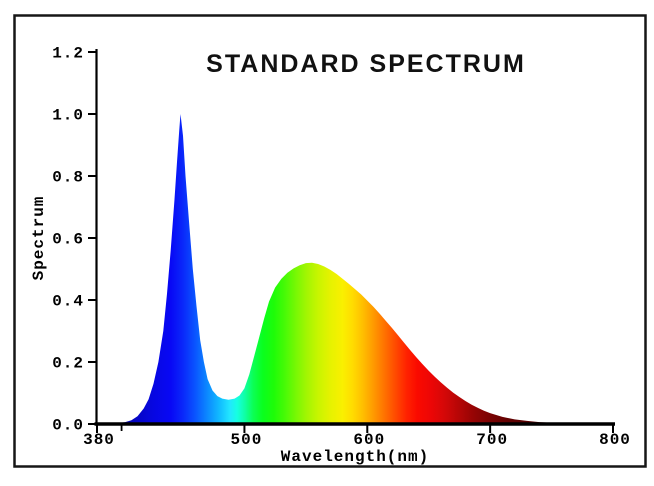 The height and width of the screenshot is (486, 654). What do you see at coordinates (369, 440) in the screenshot?
I see `x-tick-label: 600` at bounding box center [369, 440].